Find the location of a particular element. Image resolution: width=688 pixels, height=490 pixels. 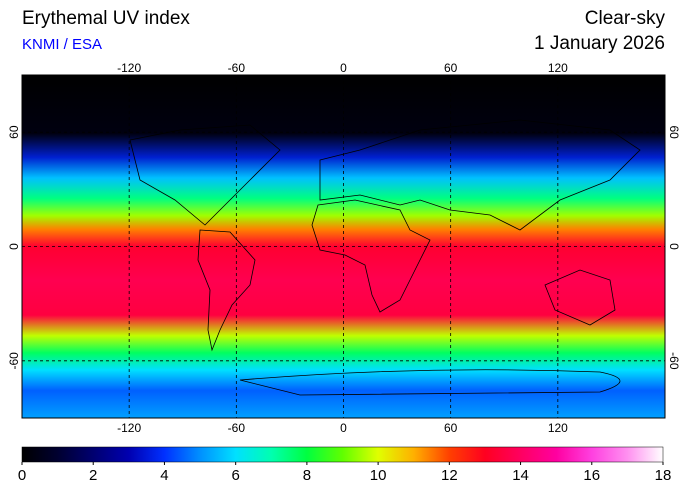

colorbar-tick-label: 4 is located at coordinates (164, 475).